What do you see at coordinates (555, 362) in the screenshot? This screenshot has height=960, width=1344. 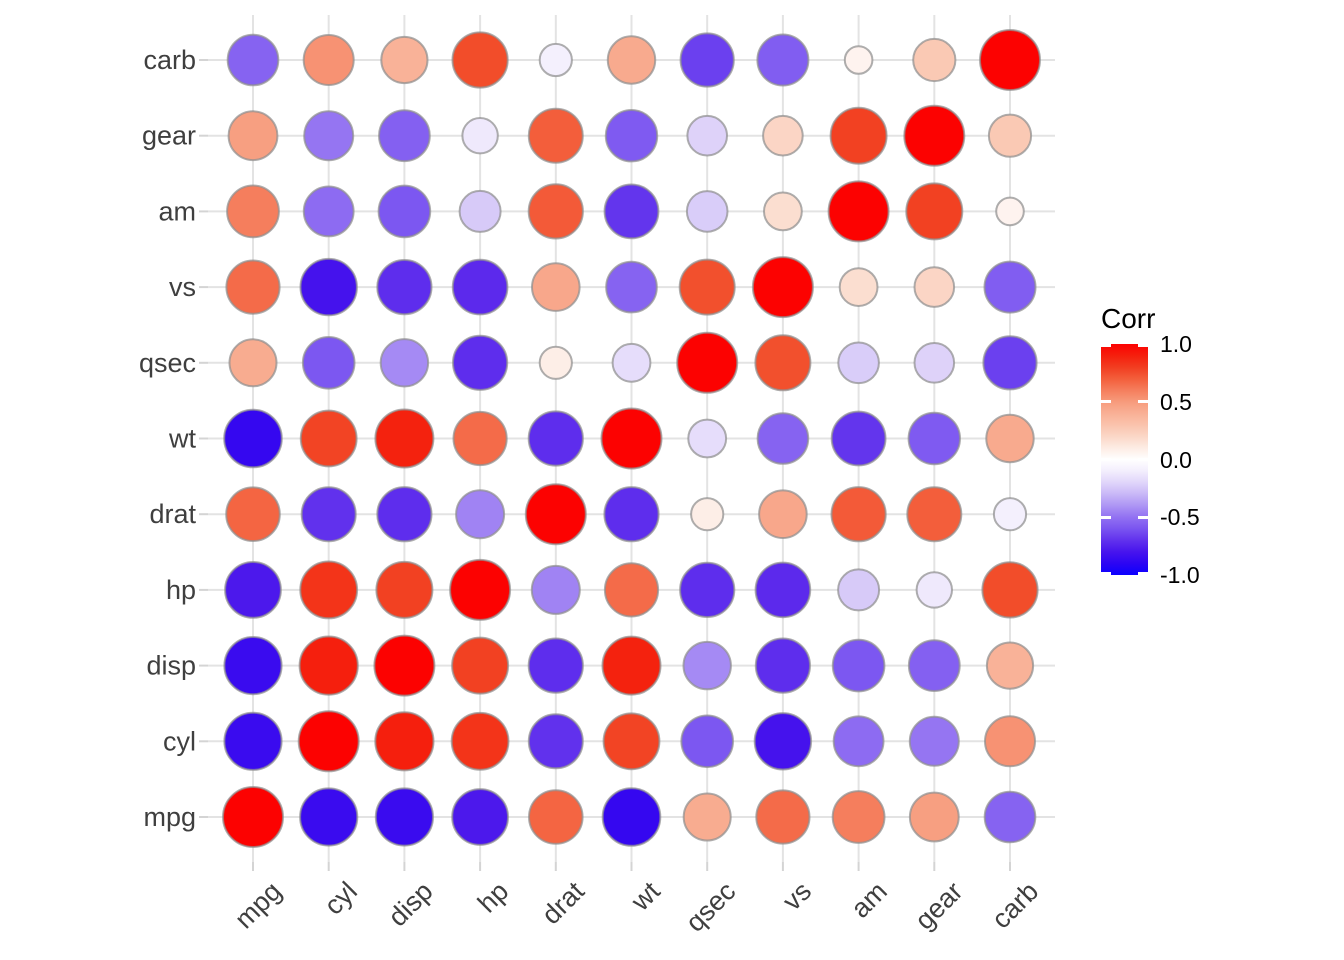 I see `corr-circle-qsec-drat` at bounding box center [555, 362].